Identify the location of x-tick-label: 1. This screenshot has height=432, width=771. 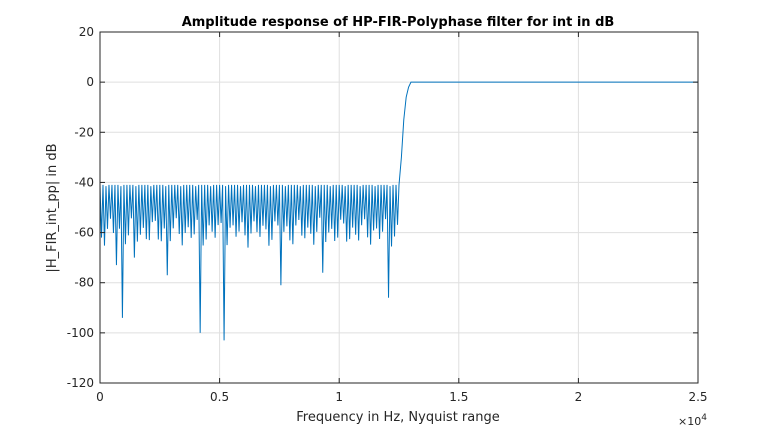
(339, 397).